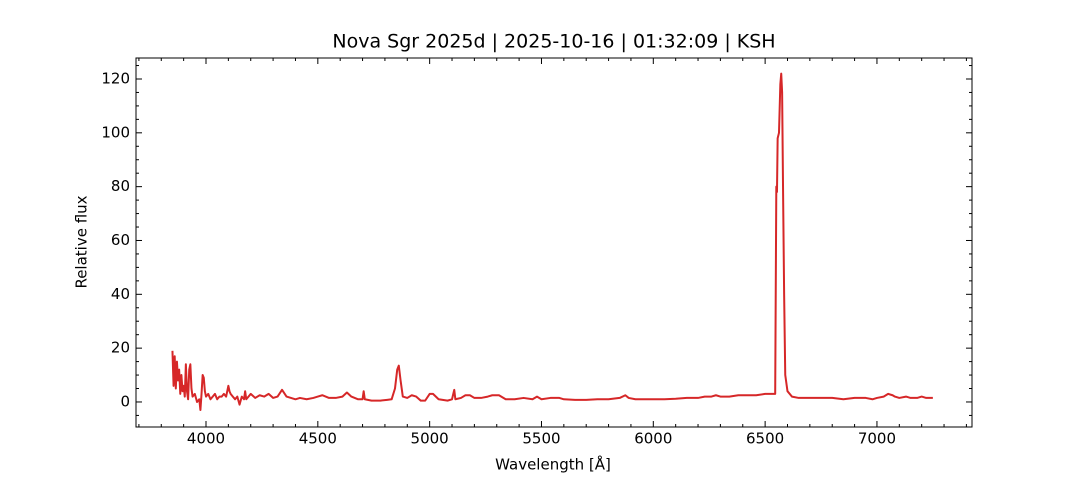 The width and height of the screenshot is (1080, 484). I want to click on x-tick-label: 5500, so click(541, 439).